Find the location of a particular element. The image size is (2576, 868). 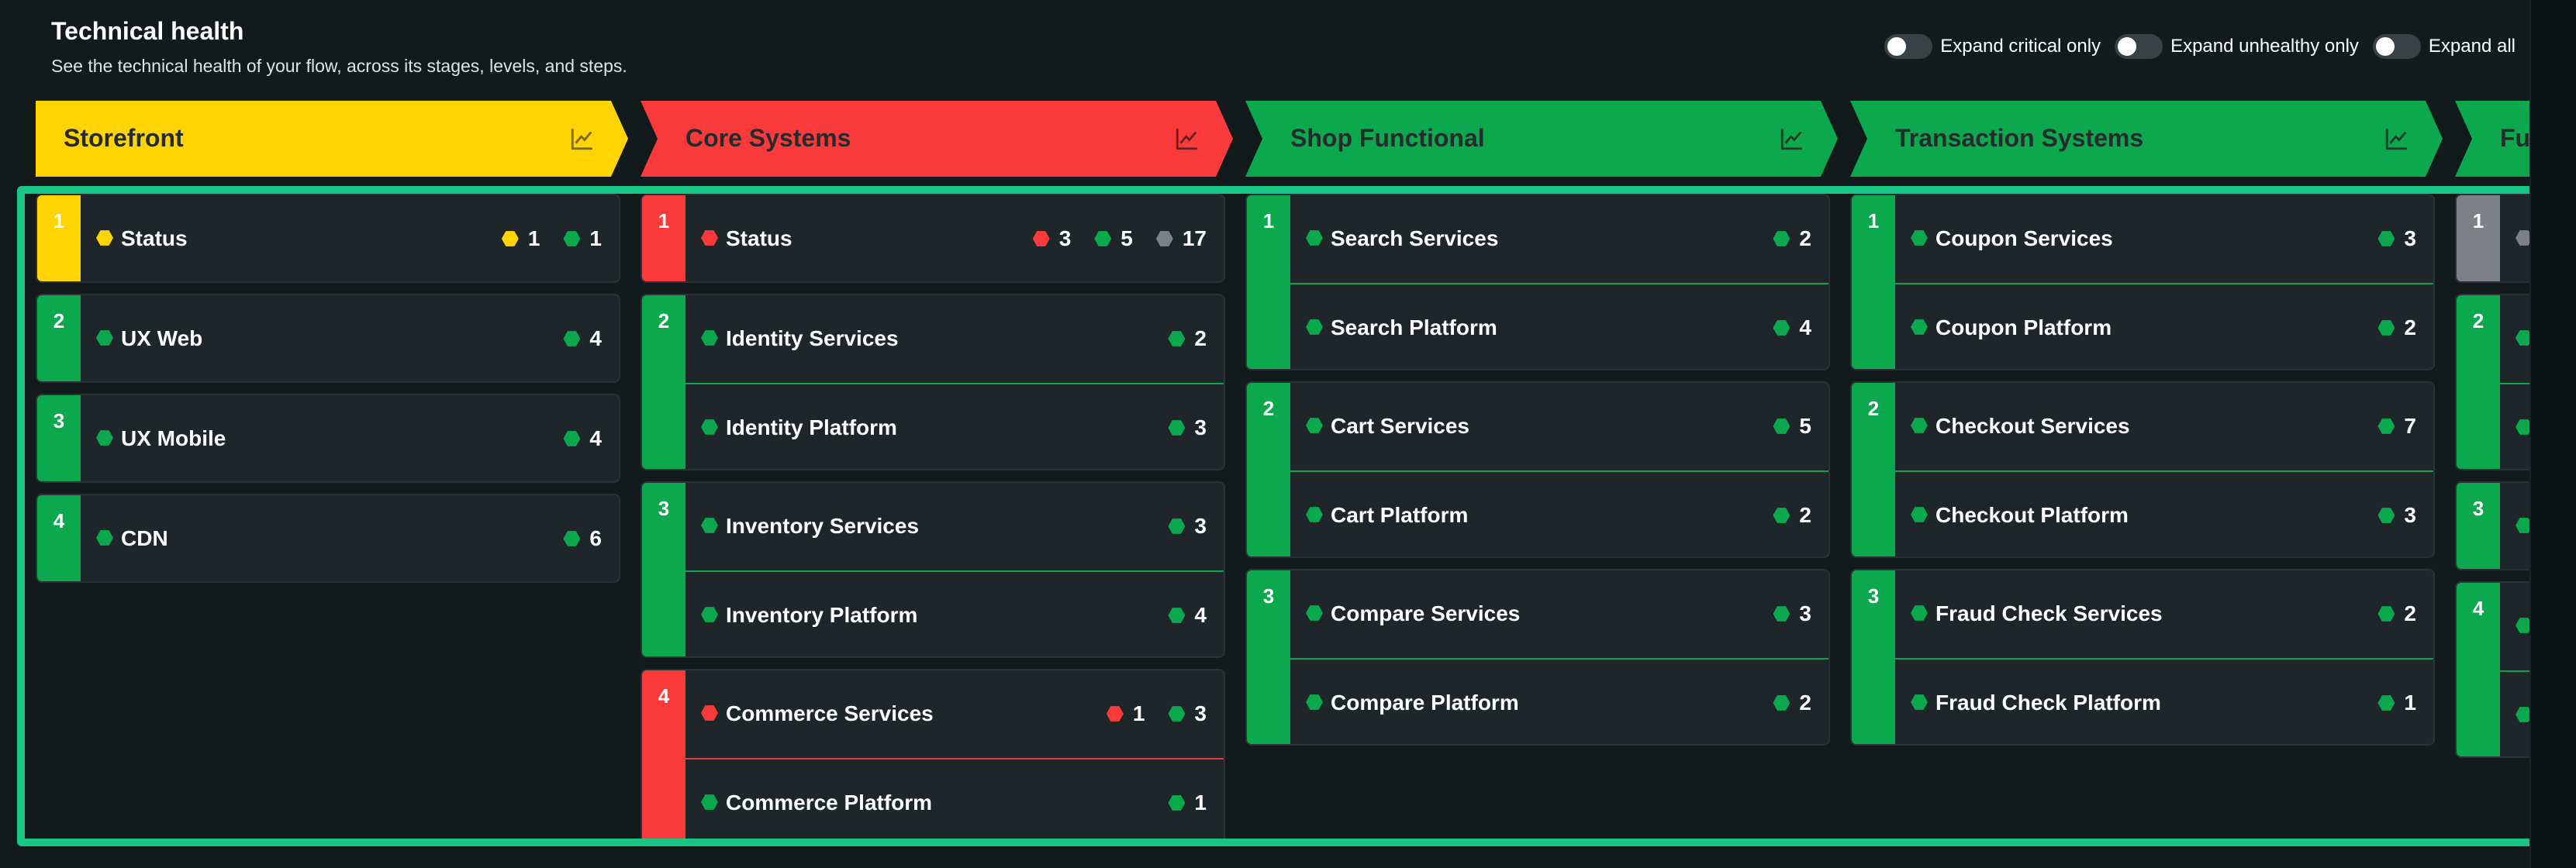

step-row-fraud-check-platform: Fraud Check Platform 1 is located at coordinates (2164, 701).